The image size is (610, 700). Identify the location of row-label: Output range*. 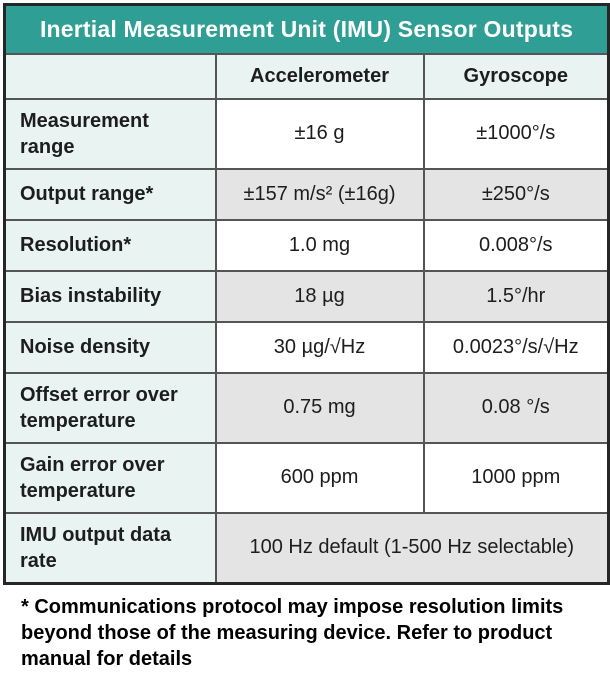
(110, 194).